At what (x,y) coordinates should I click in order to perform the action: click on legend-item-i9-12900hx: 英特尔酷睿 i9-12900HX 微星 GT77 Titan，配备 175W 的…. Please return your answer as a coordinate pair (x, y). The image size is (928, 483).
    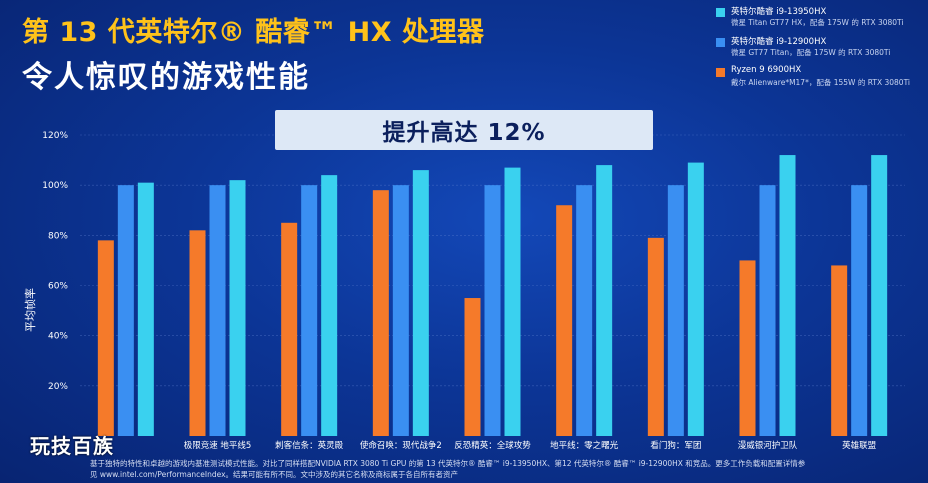
    Looking at the image, I should click on (820, 47).